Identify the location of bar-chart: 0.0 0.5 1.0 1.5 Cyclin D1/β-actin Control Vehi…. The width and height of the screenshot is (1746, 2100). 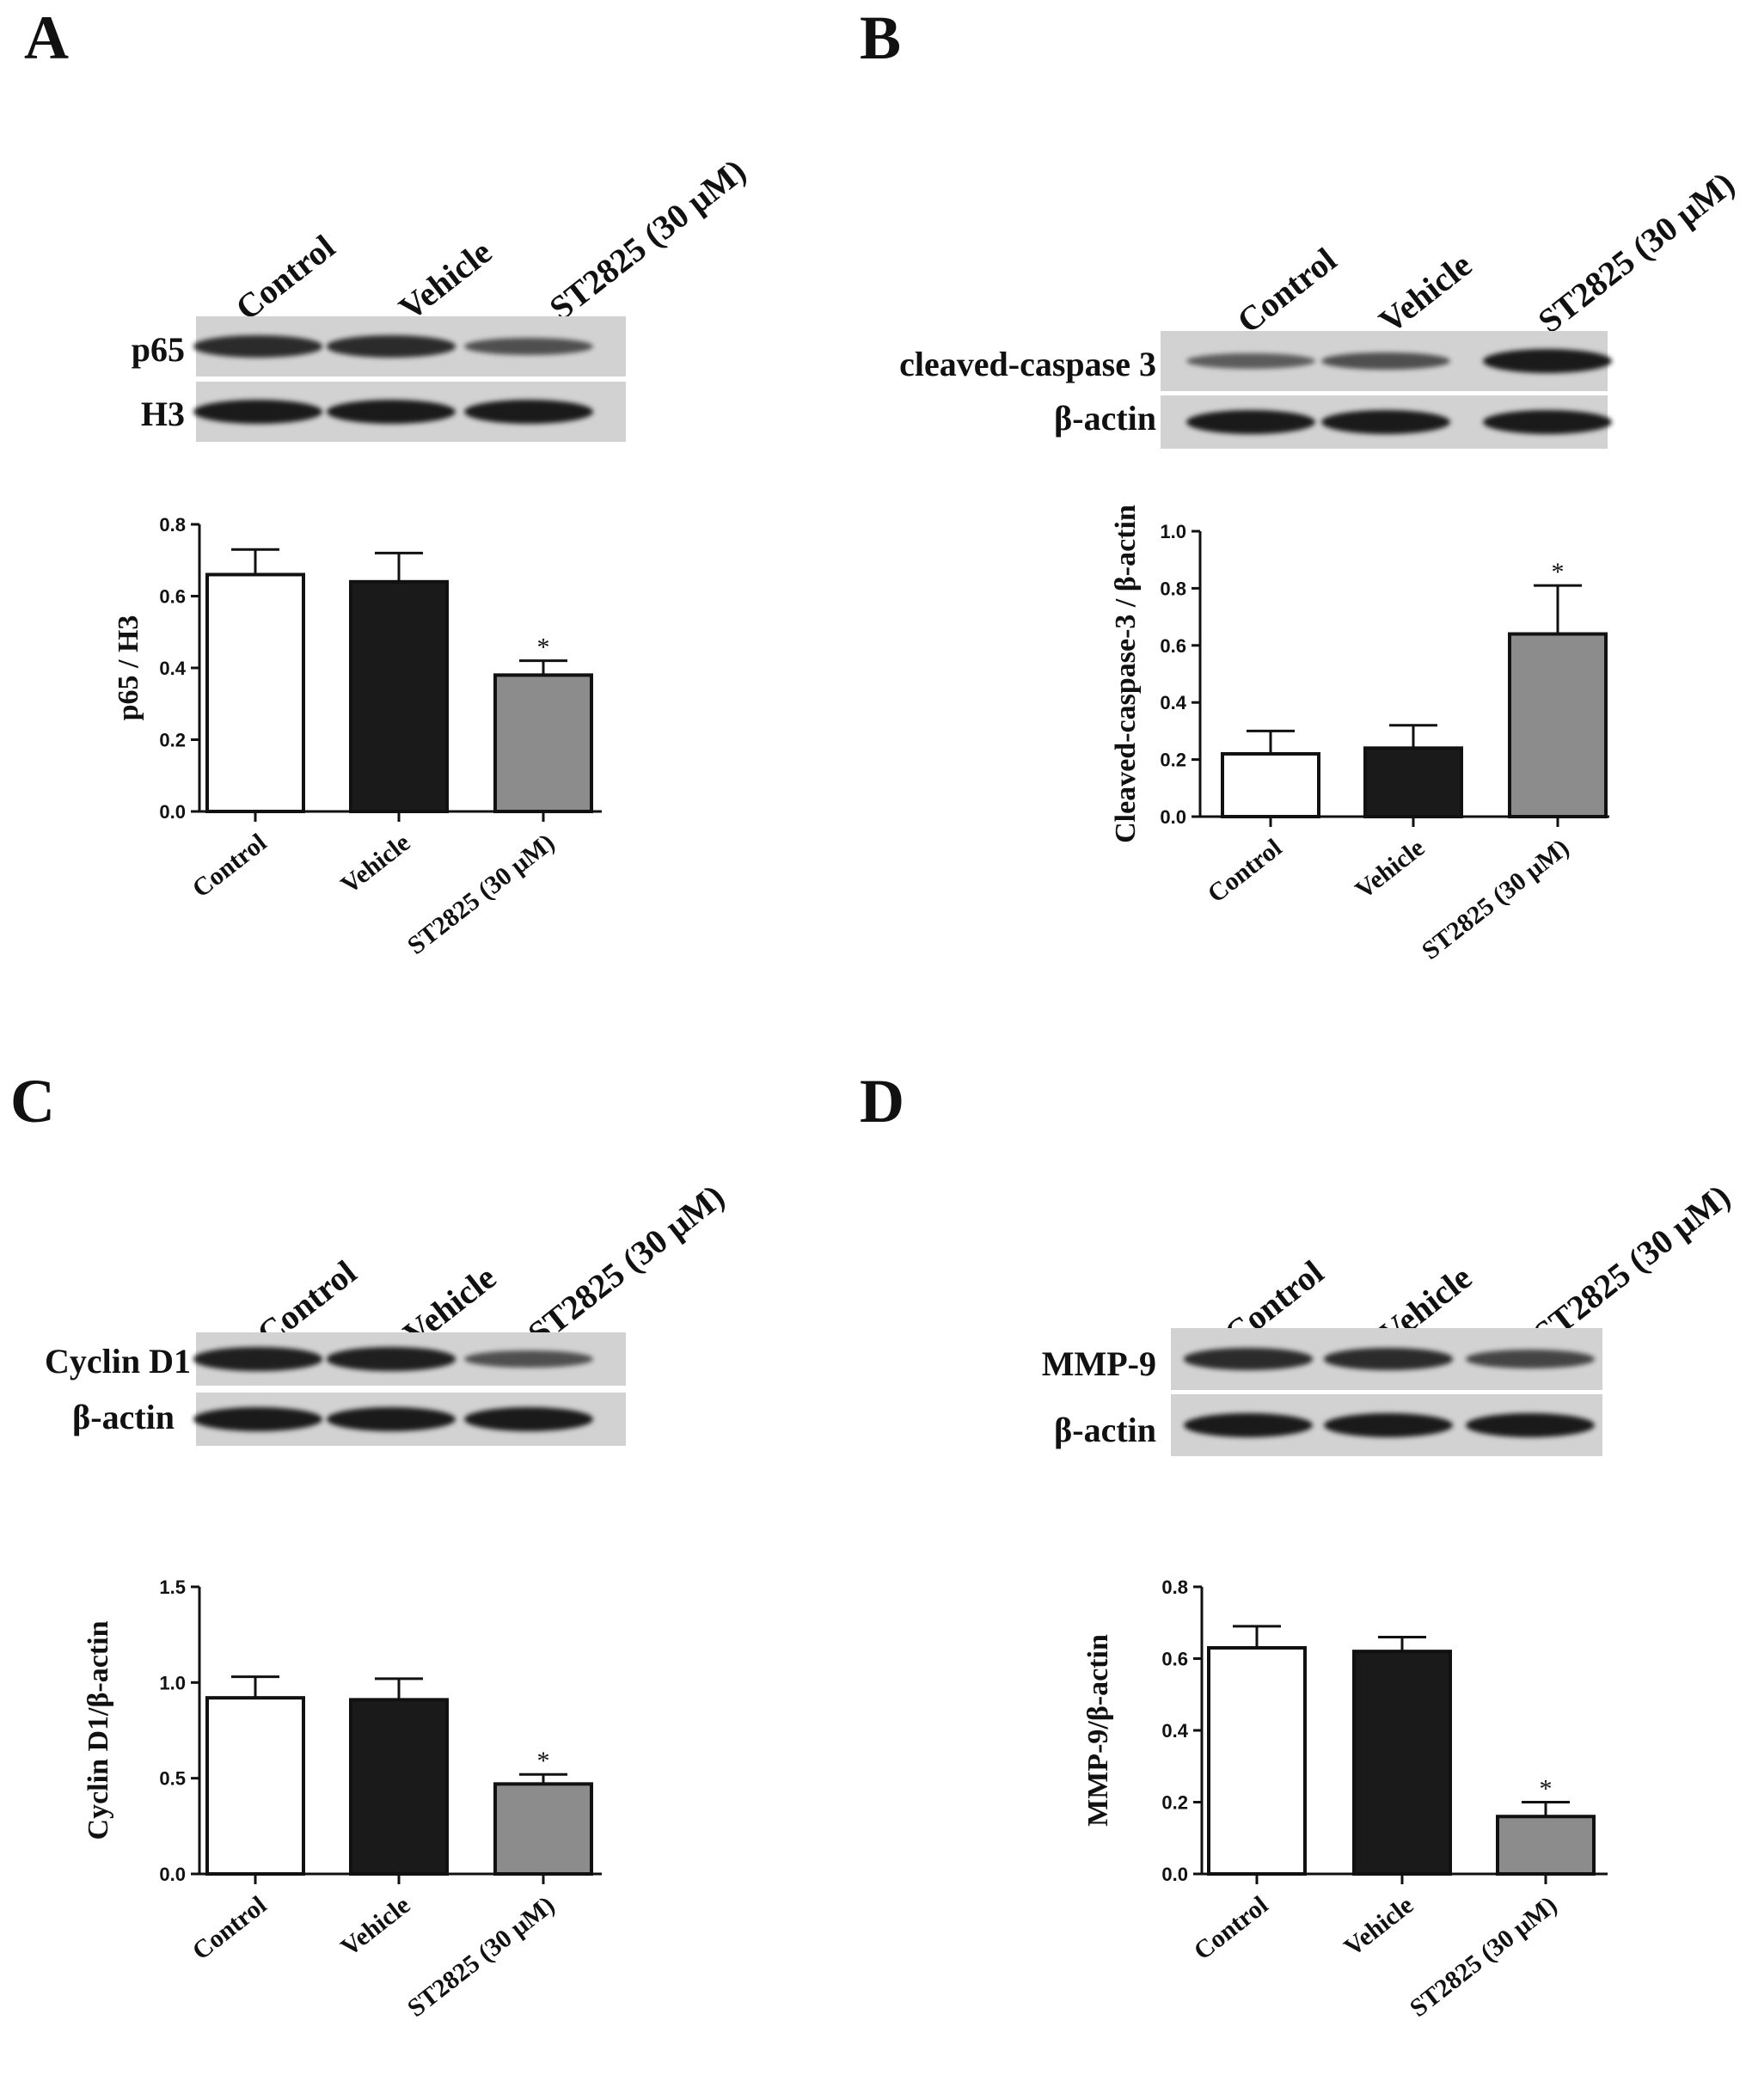
(342, 1800).